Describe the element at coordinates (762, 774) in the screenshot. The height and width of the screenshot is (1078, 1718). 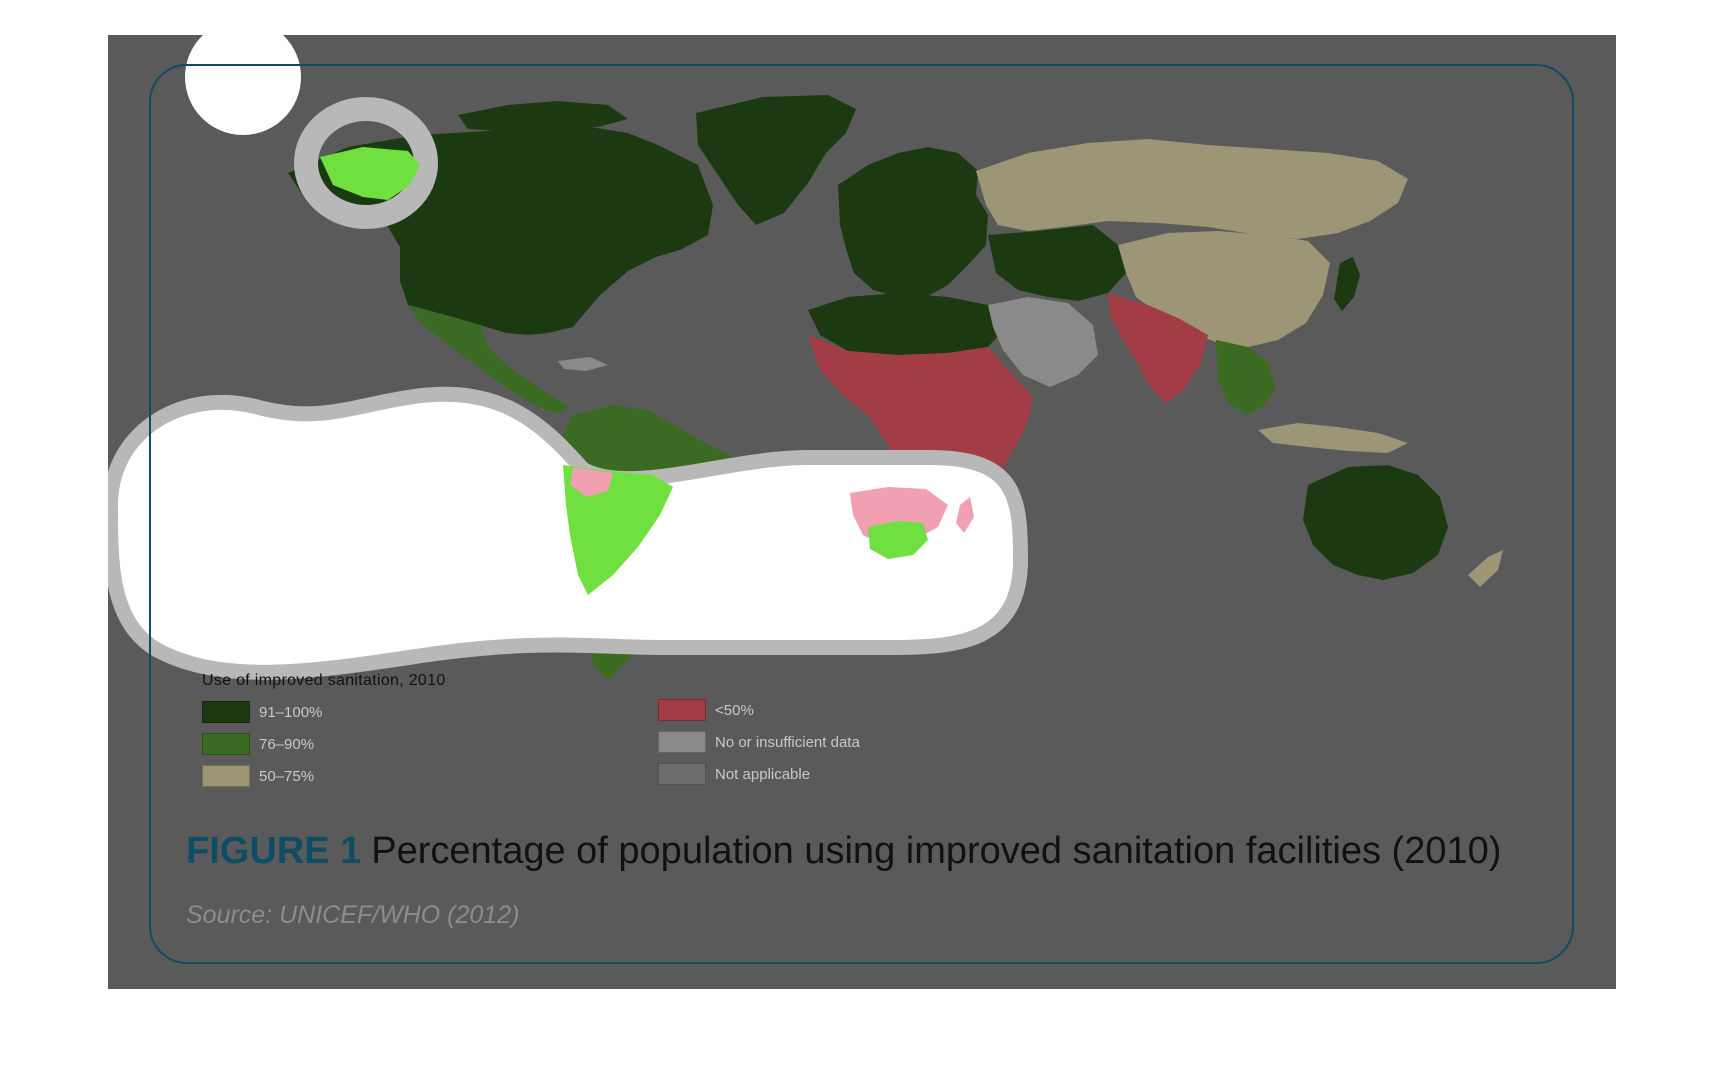
I see `legend-label: Not applicable` at that location.